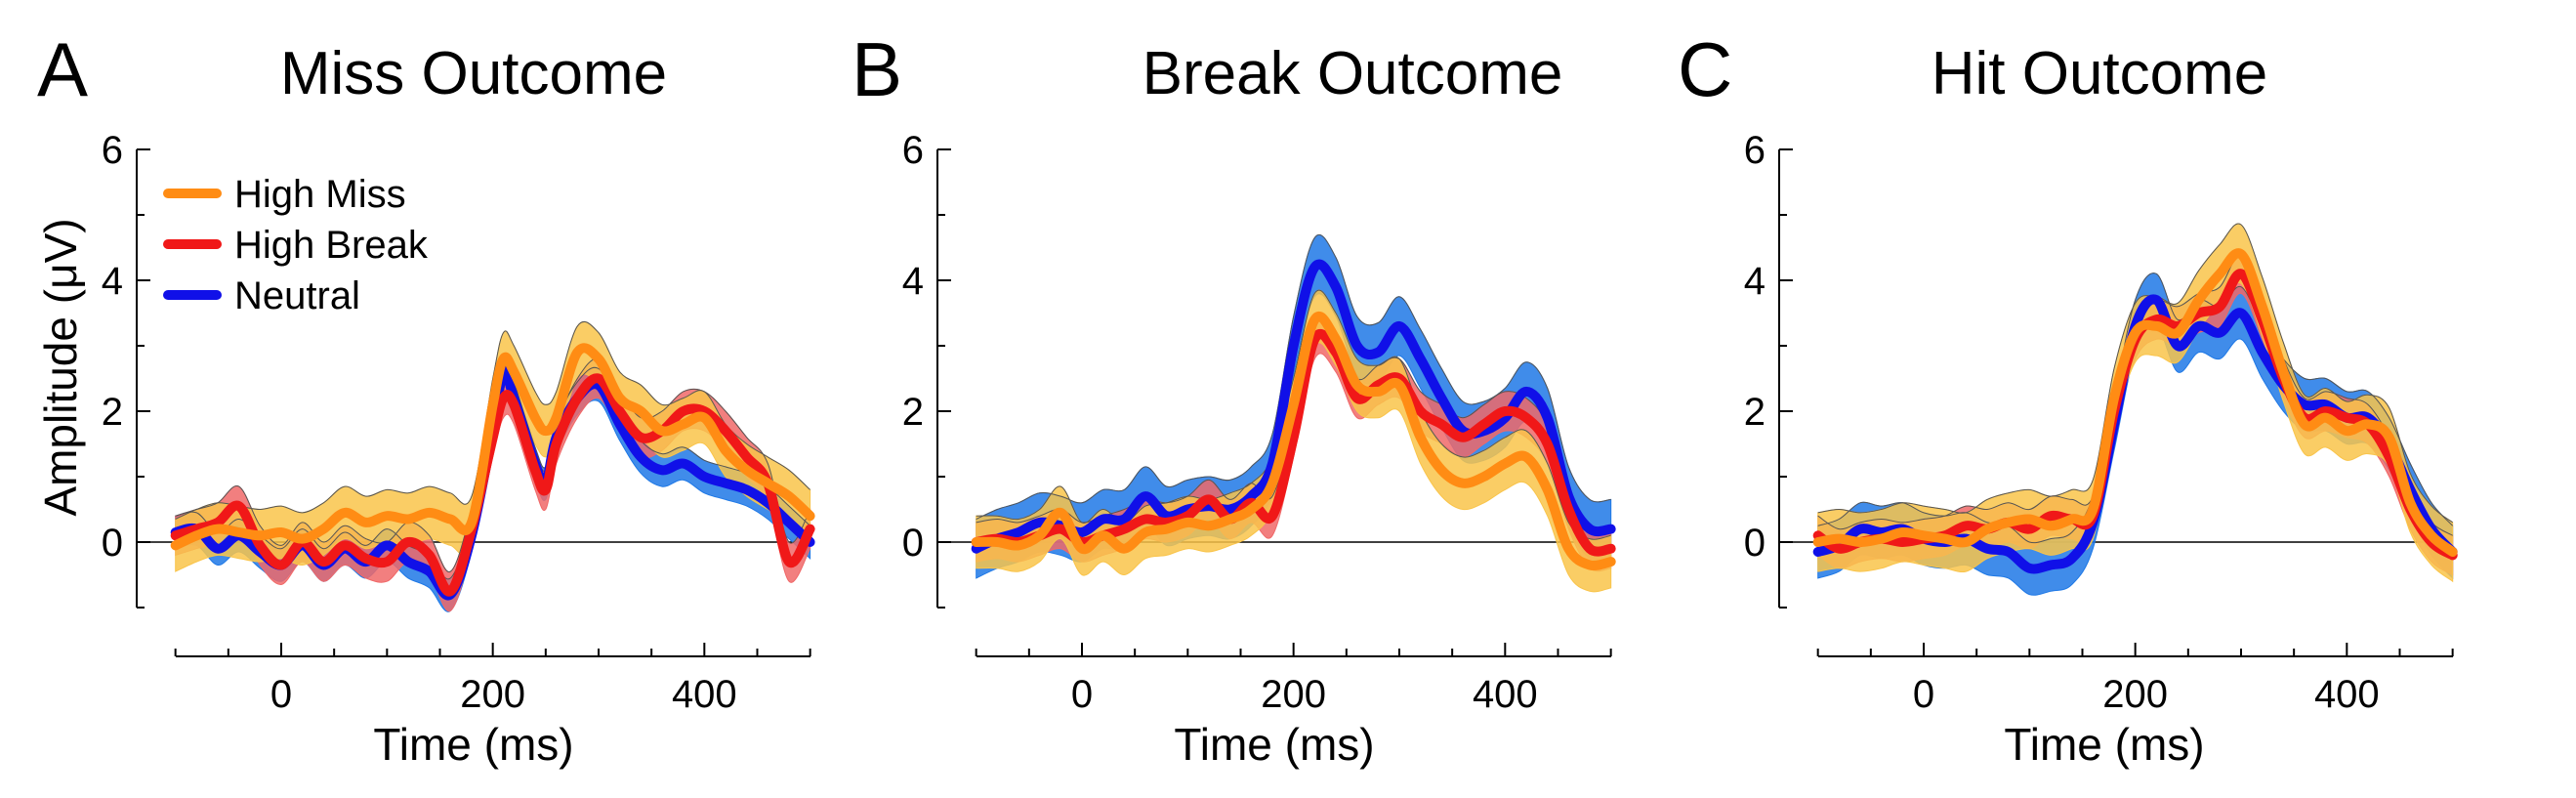 This screenshot has height=798, width=2576. What do you see at coordinates (913, 150) in the screenshot?
I see `y-tick-label-b: 6` at bounding box center [913, 150].